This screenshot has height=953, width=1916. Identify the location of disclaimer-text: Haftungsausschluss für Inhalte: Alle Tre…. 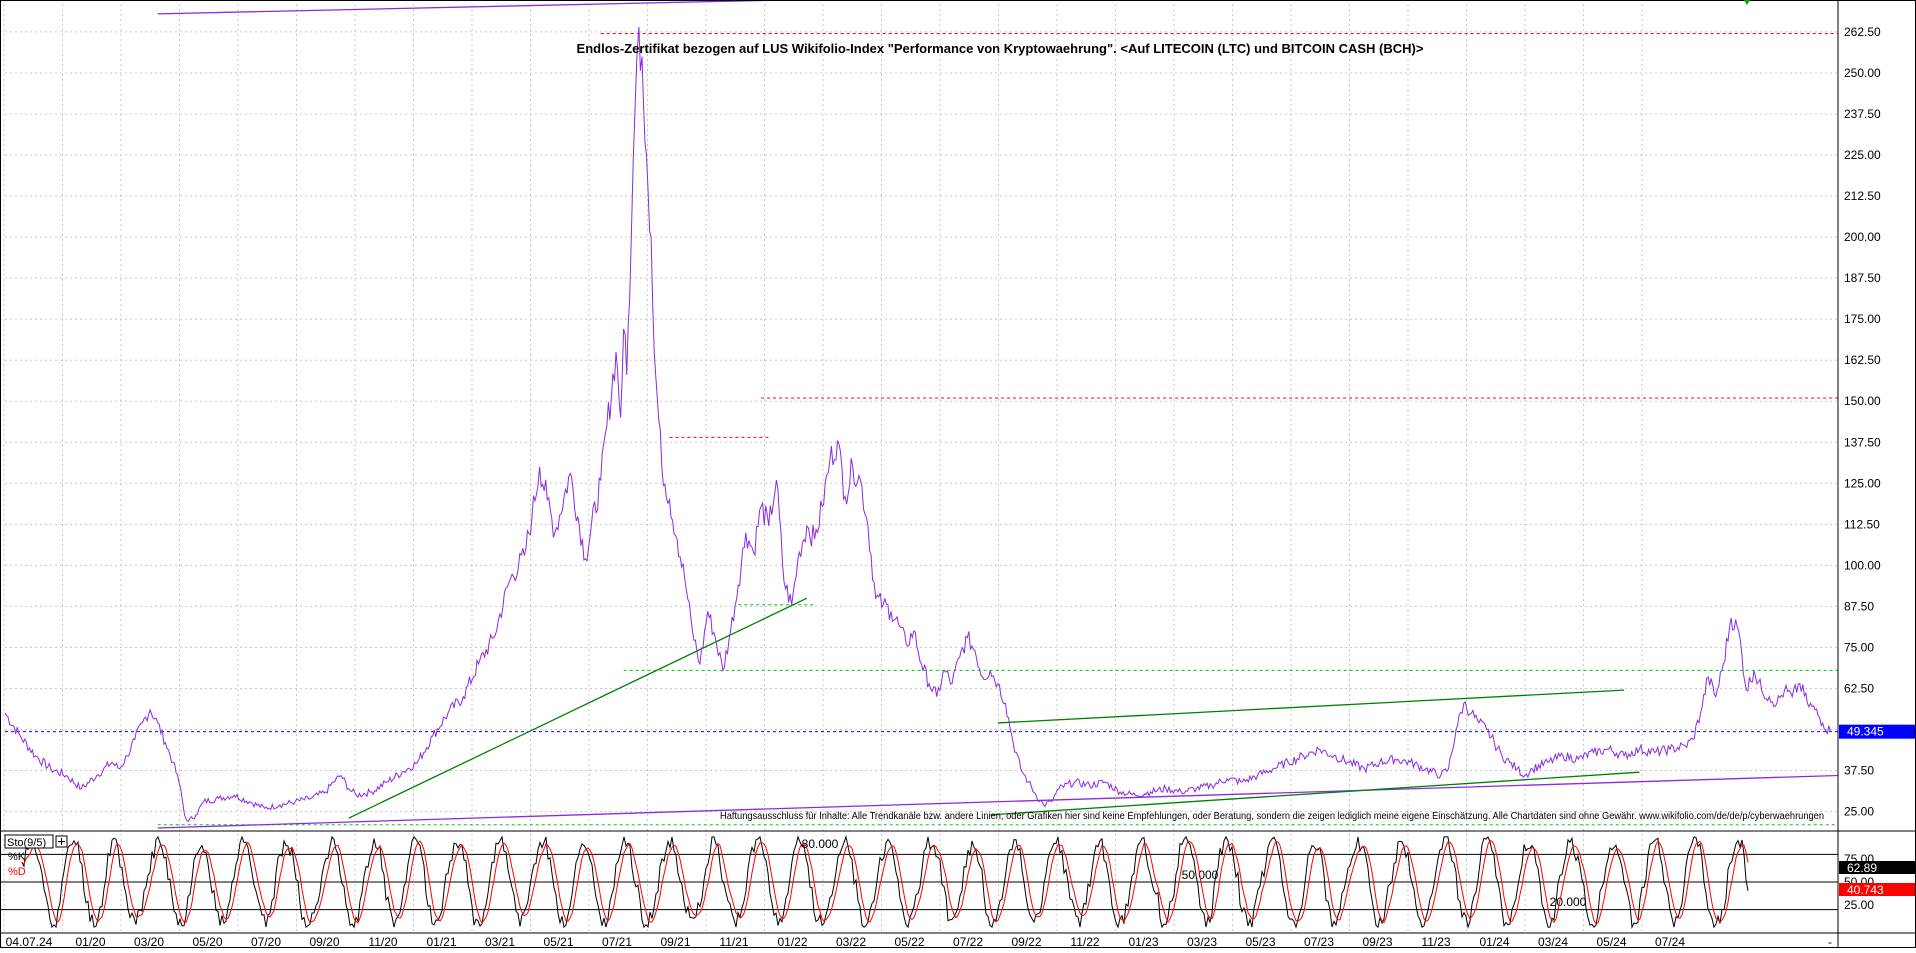
(1272, 816).